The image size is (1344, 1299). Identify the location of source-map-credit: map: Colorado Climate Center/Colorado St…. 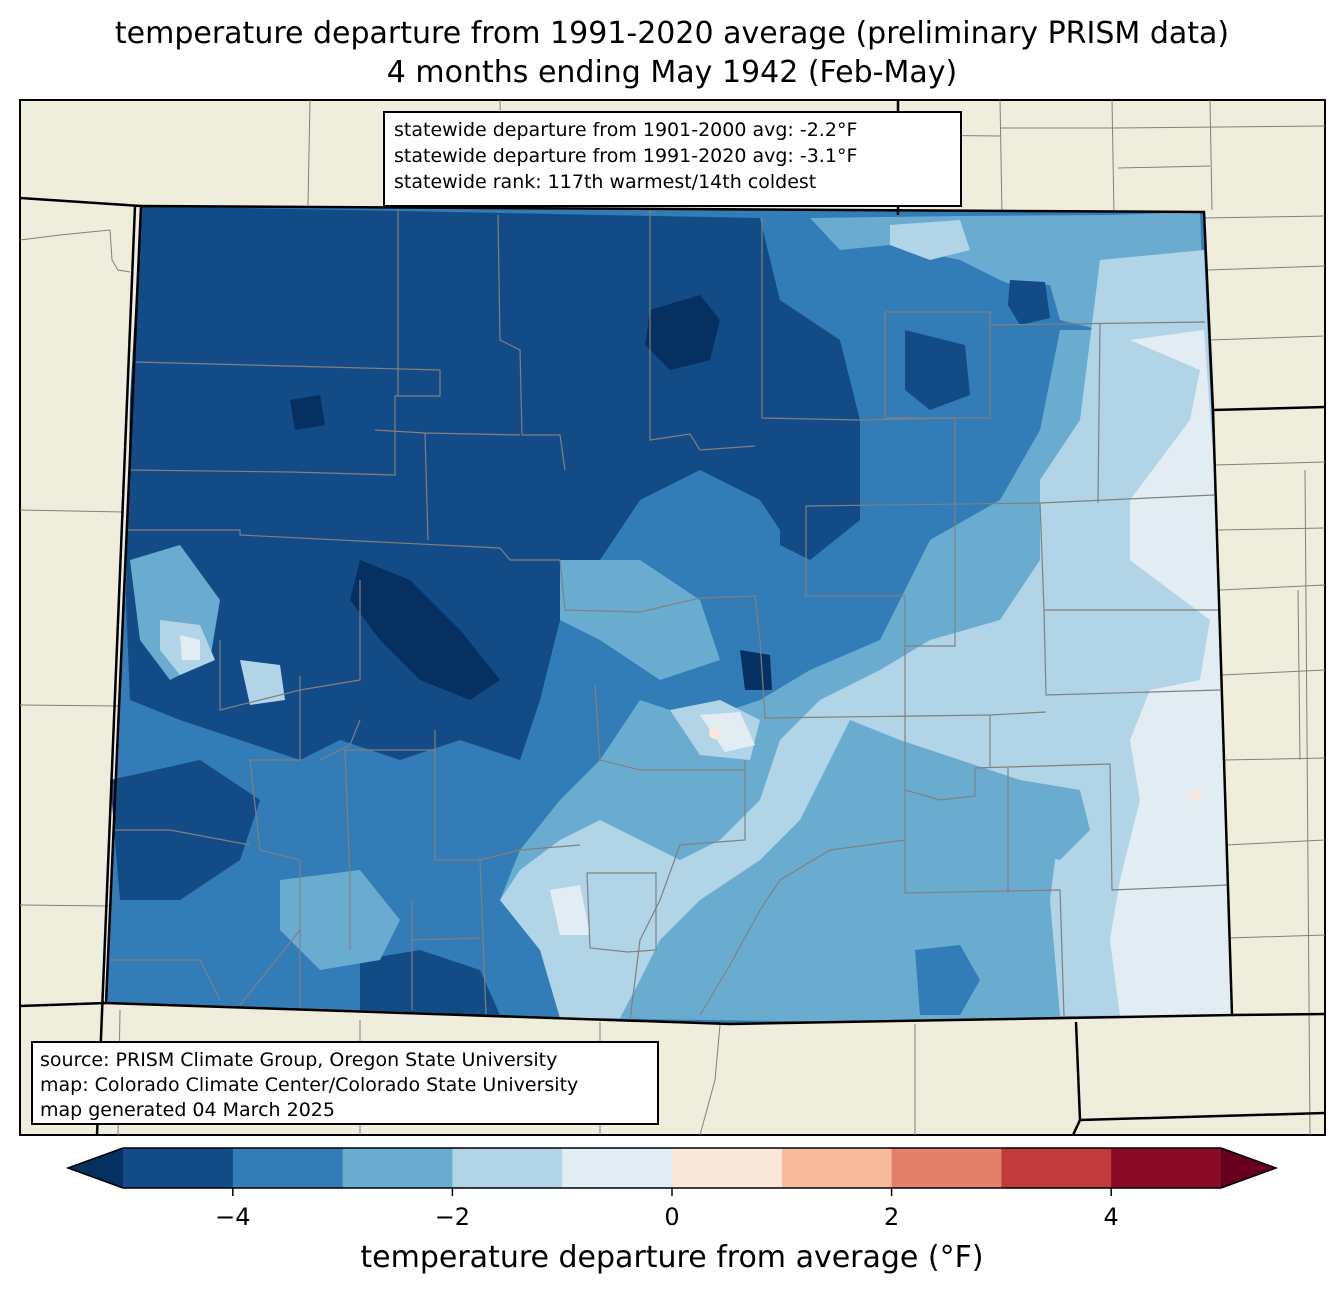
(309, 1085).